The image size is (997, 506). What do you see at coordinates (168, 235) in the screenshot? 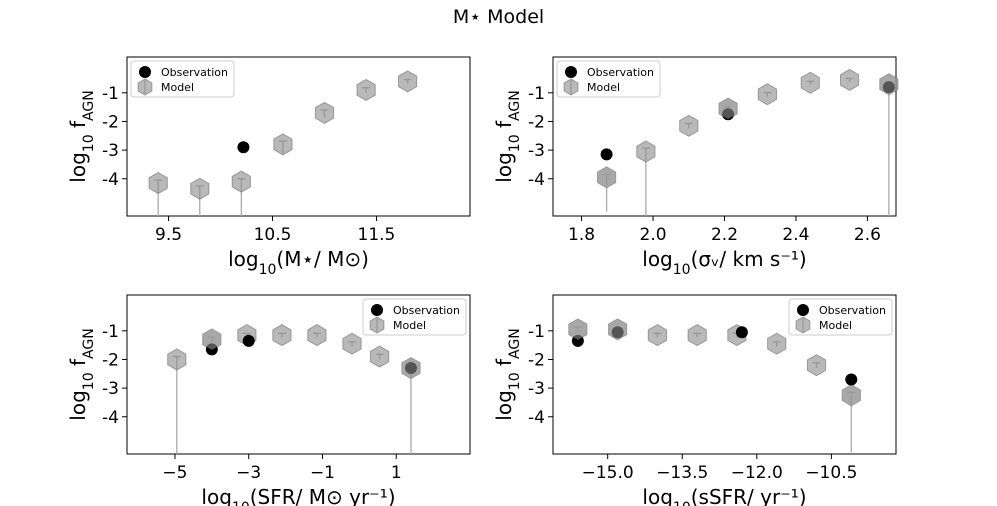
I see `x-tick-label: 9.5` at bounding box center [168, 235].